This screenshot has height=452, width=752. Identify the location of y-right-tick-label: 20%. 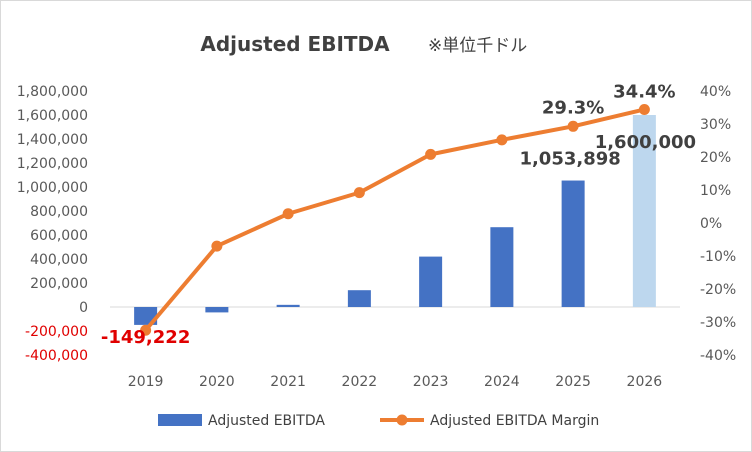
(715, 158).